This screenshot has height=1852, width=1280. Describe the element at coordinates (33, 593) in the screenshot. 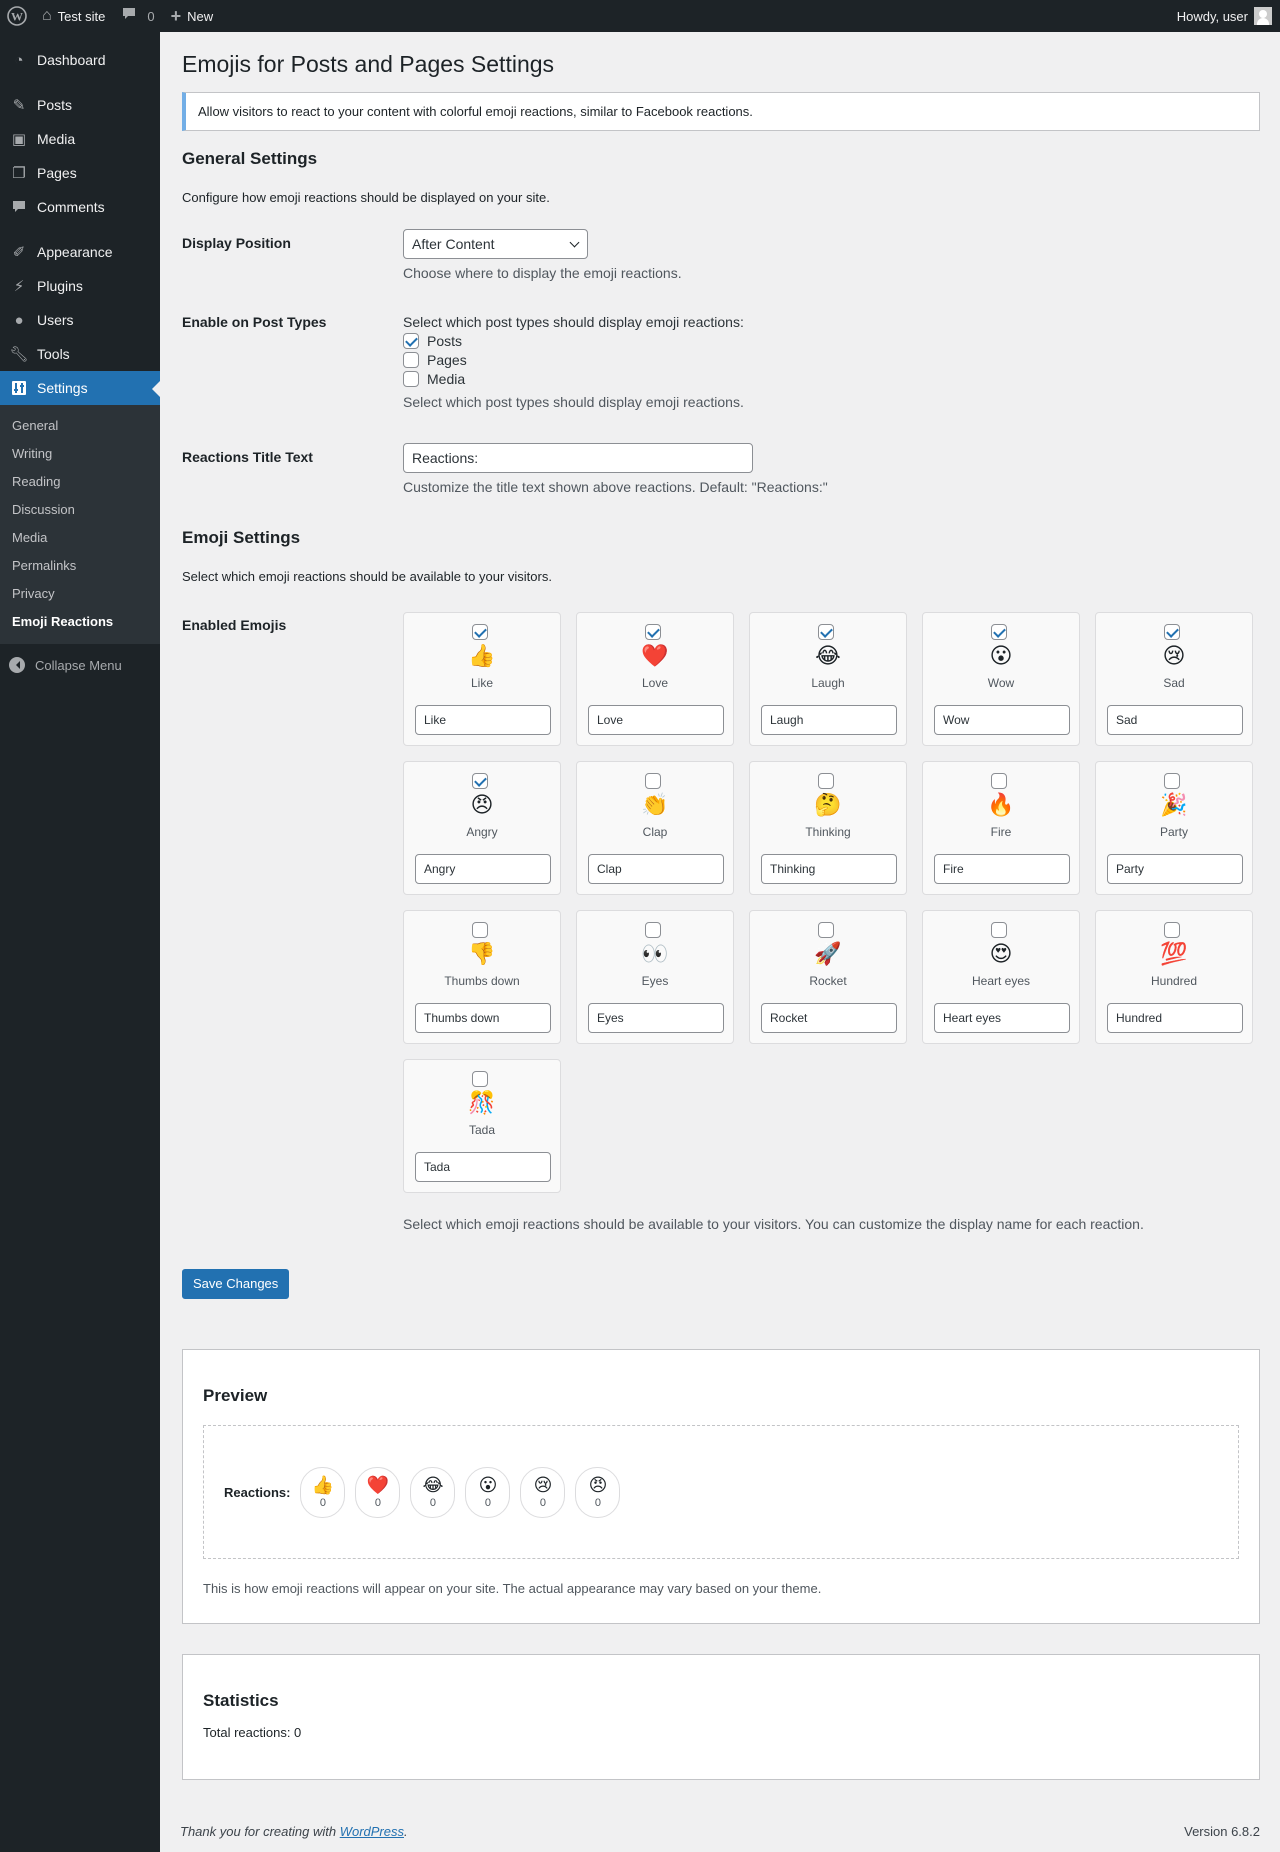

I see `submenu-item-privacy: Privacy` at that location.